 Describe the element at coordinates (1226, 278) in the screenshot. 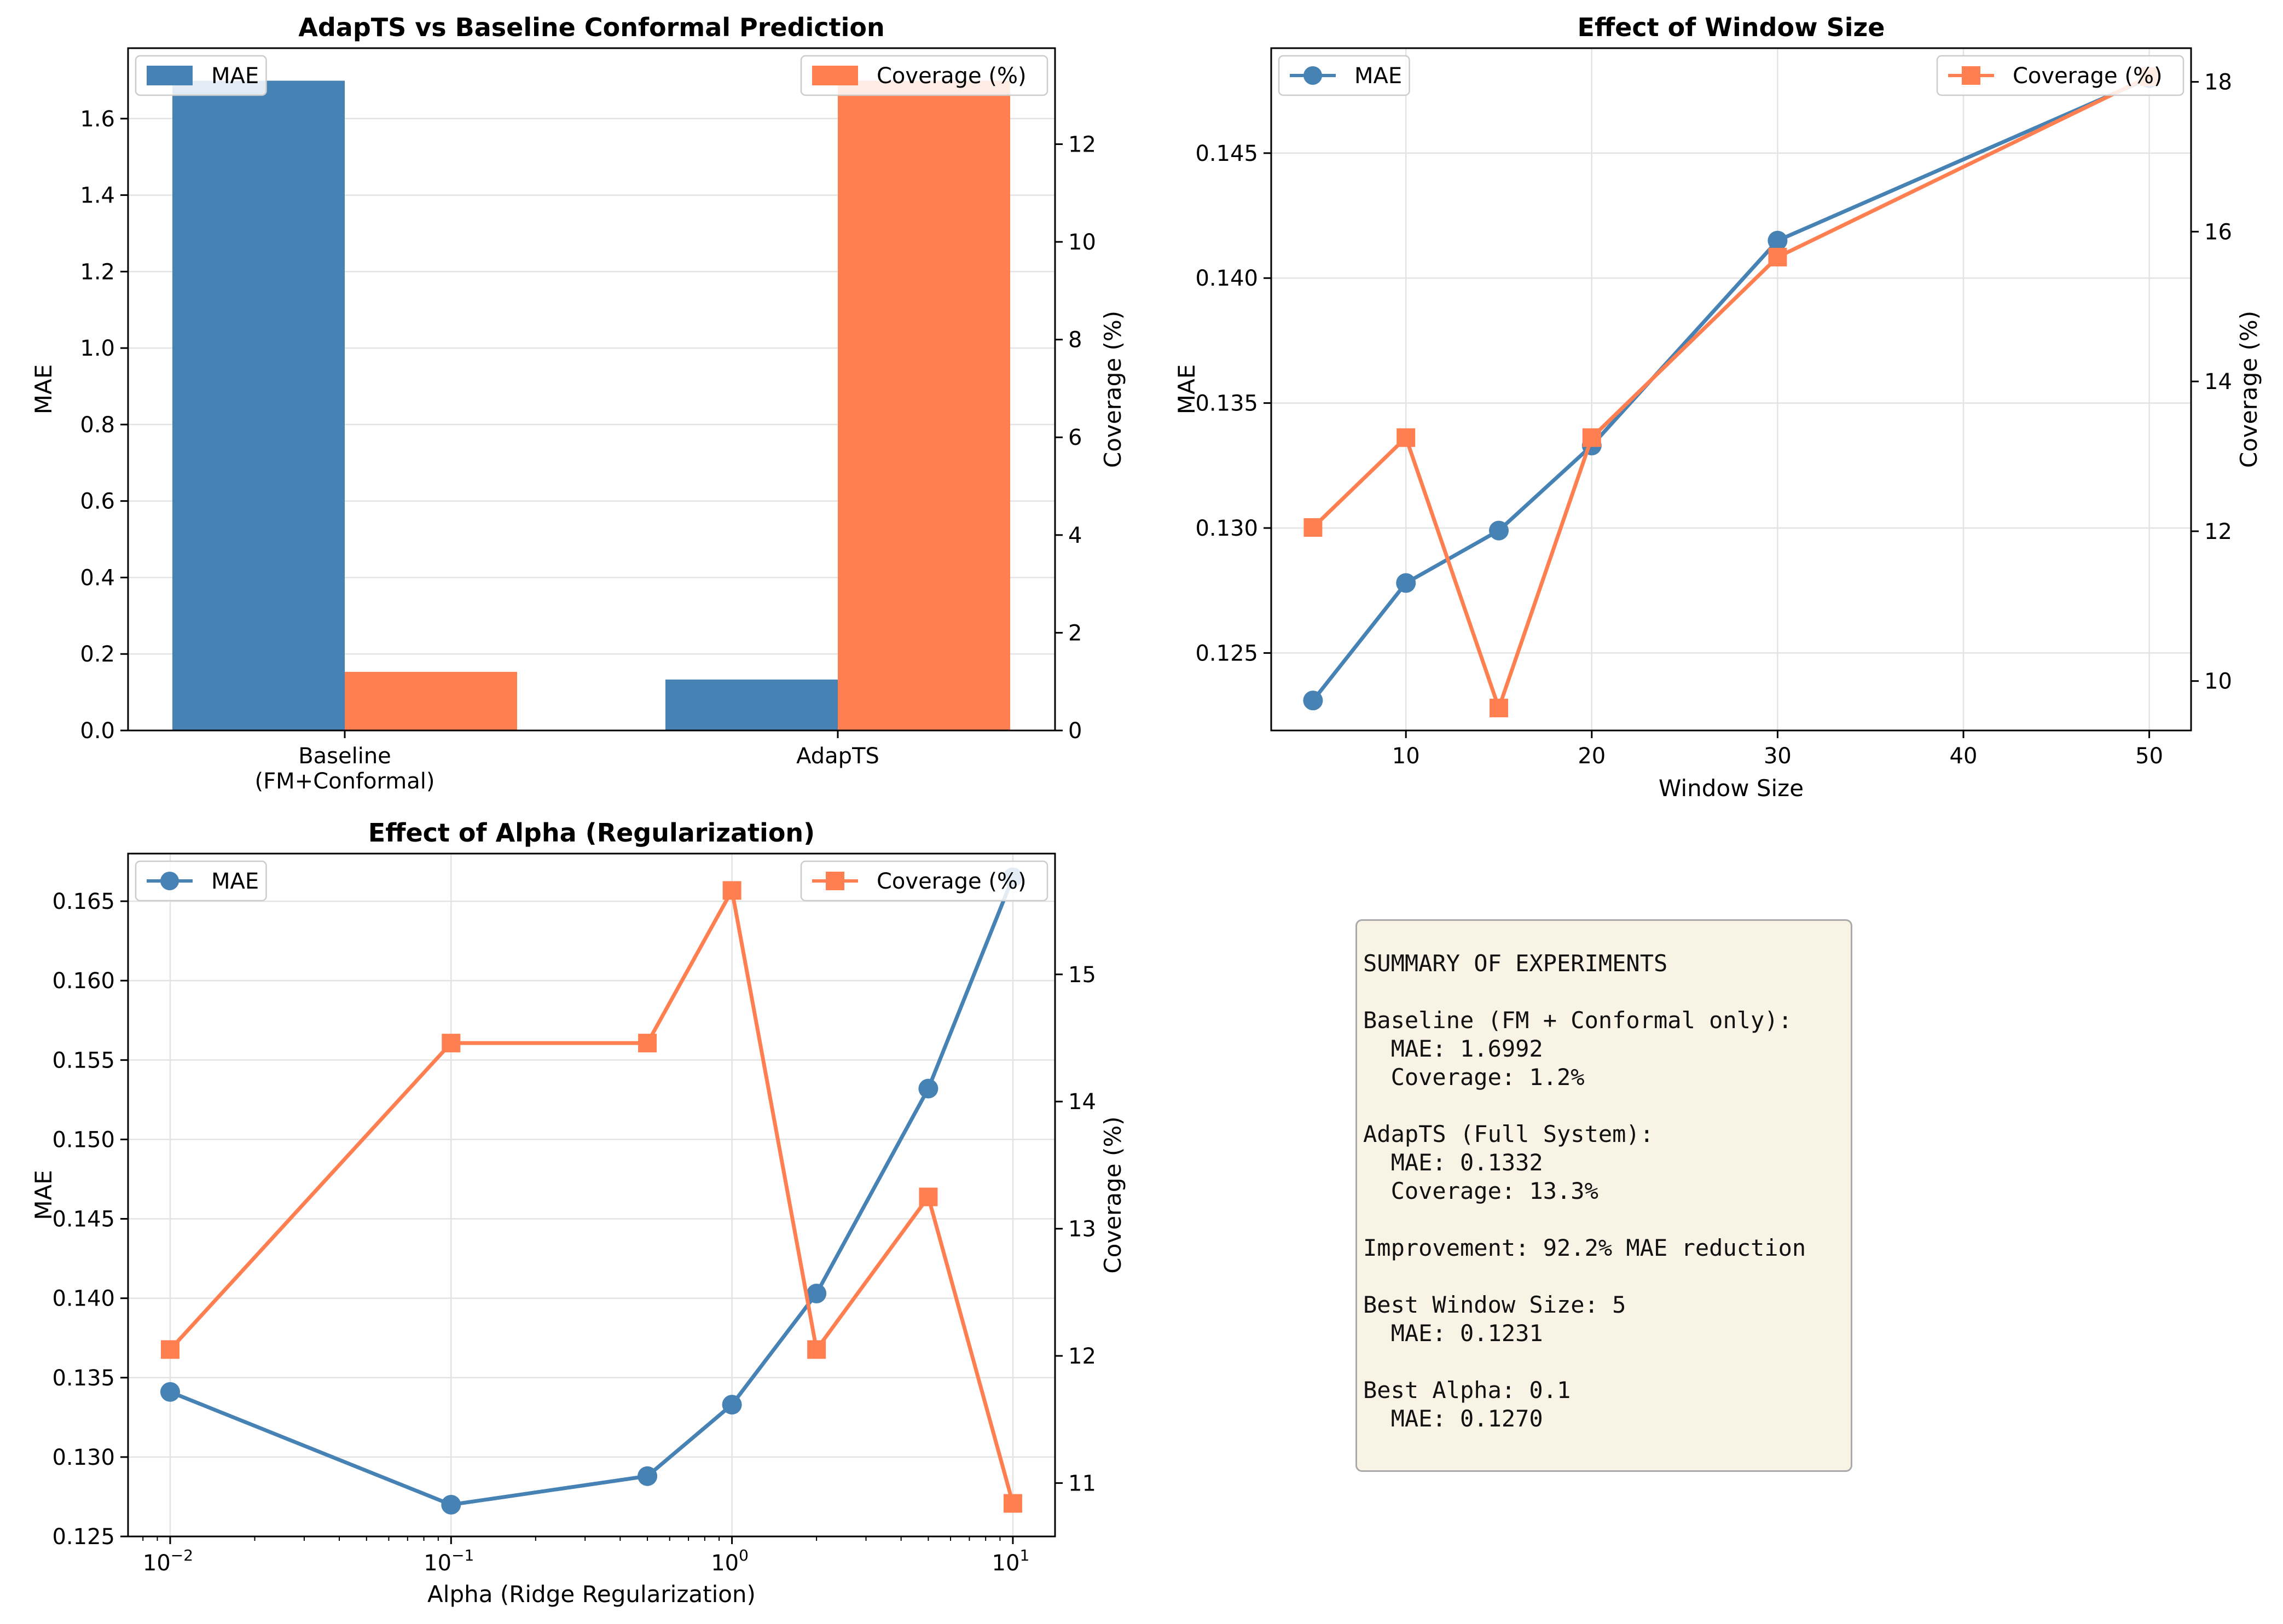

I see `window-panel-ytick-label: 0.140` at that location.